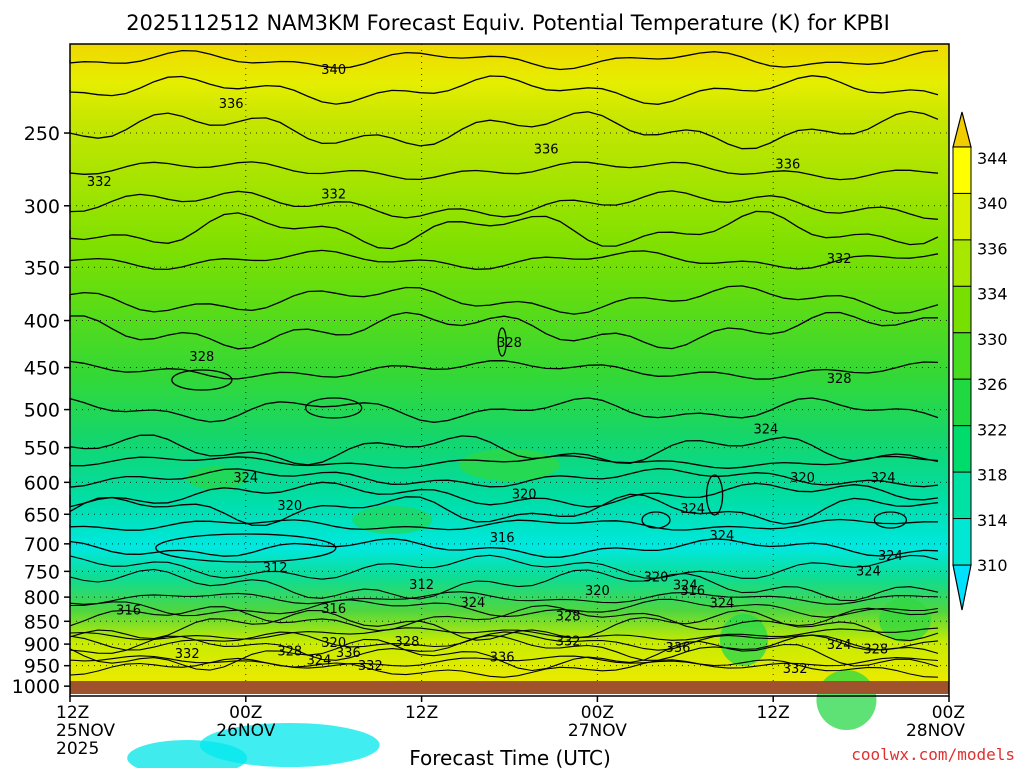 Image resolution: width=1024 pixels, height=768 pixels. I want to click on y-tick-label: 600, so click(42, 483).